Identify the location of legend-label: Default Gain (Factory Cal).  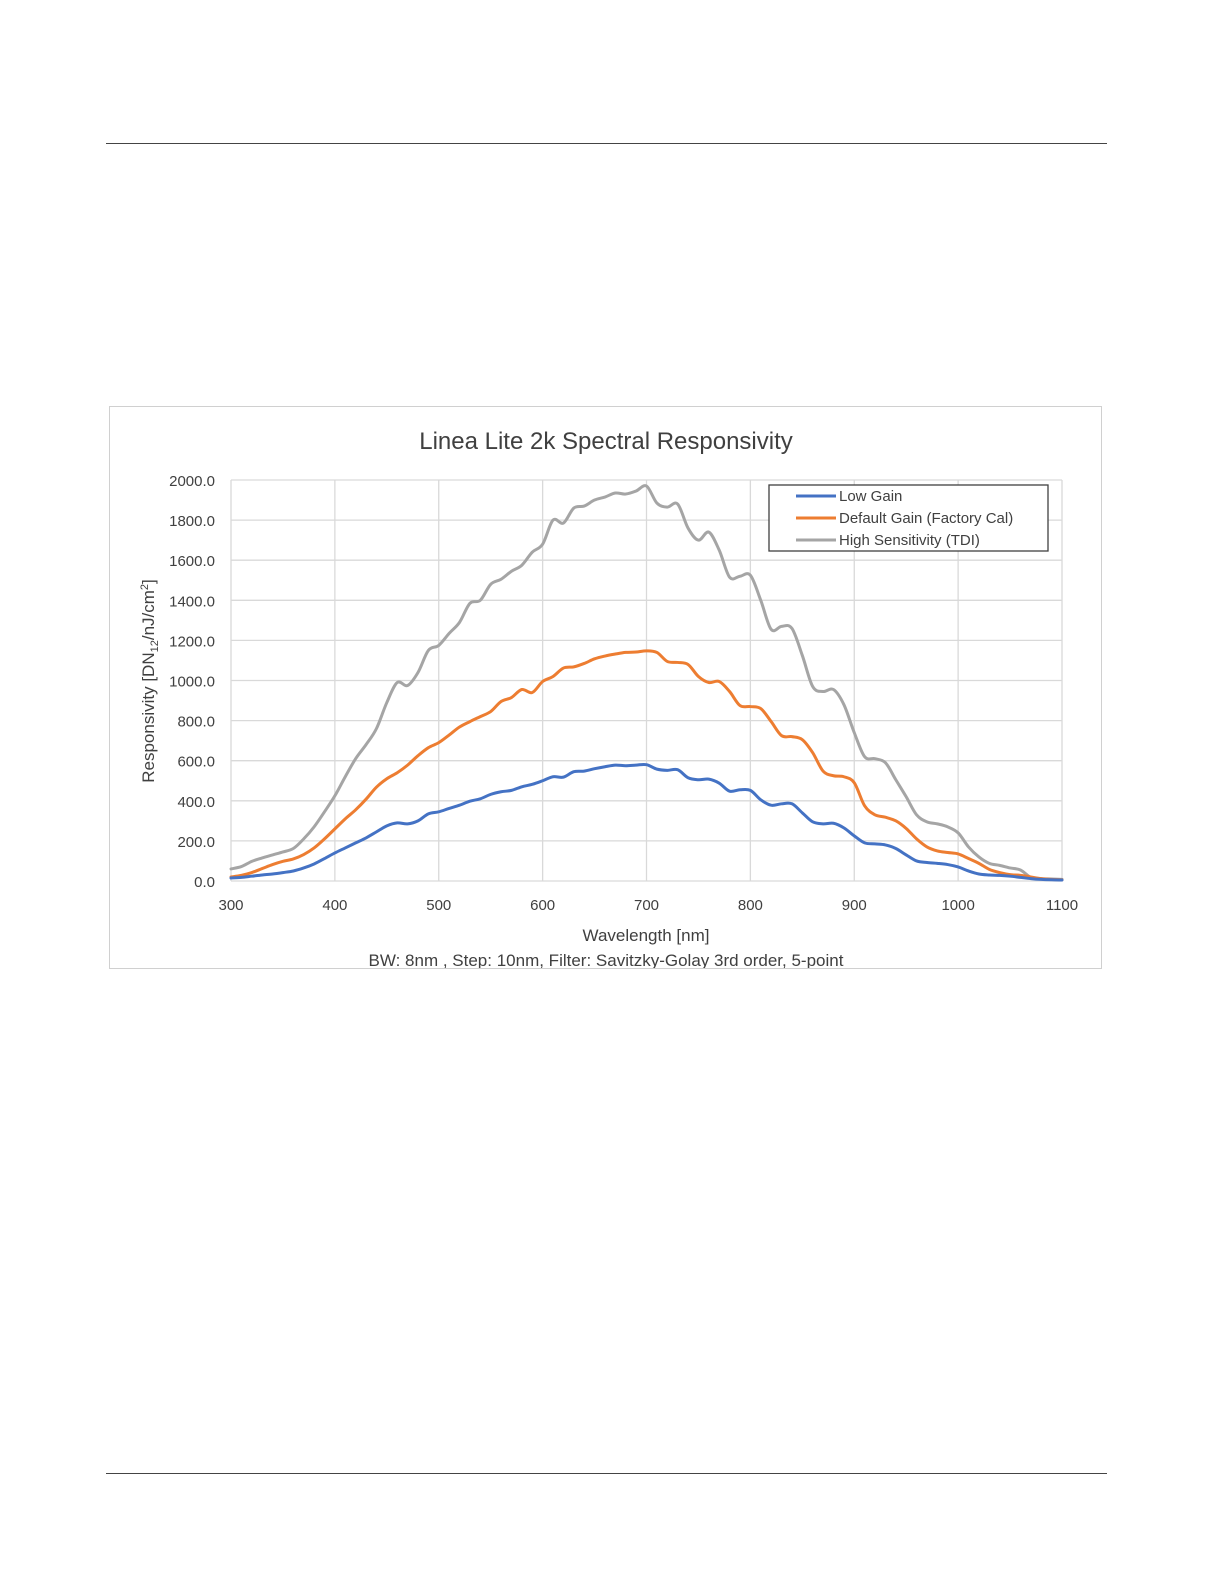
(926, 518).